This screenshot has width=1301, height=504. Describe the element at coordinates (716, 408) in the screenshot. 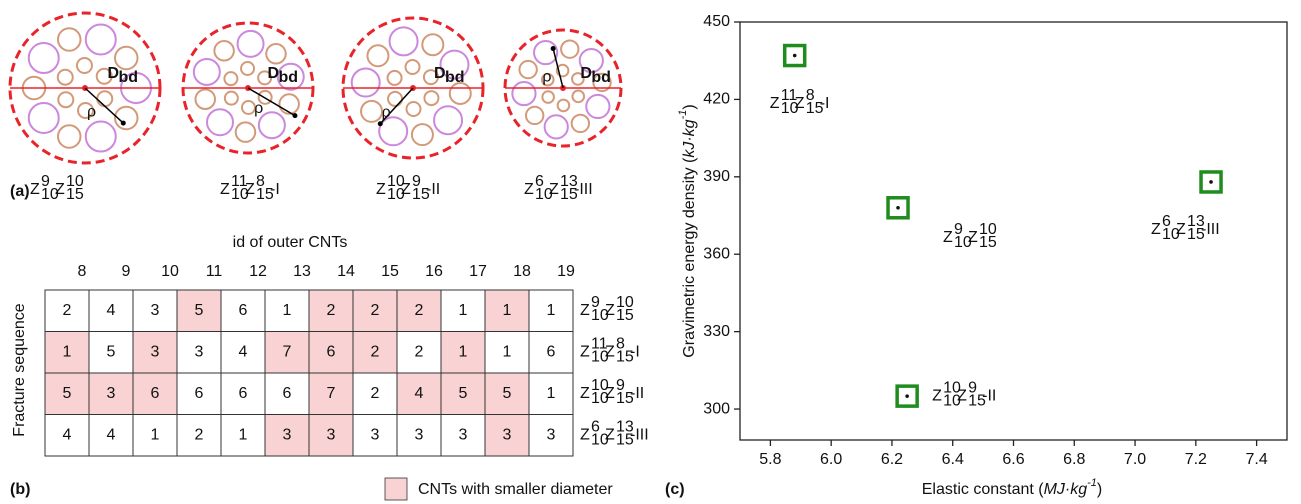

I see `y-tick-label: 300` at that location.